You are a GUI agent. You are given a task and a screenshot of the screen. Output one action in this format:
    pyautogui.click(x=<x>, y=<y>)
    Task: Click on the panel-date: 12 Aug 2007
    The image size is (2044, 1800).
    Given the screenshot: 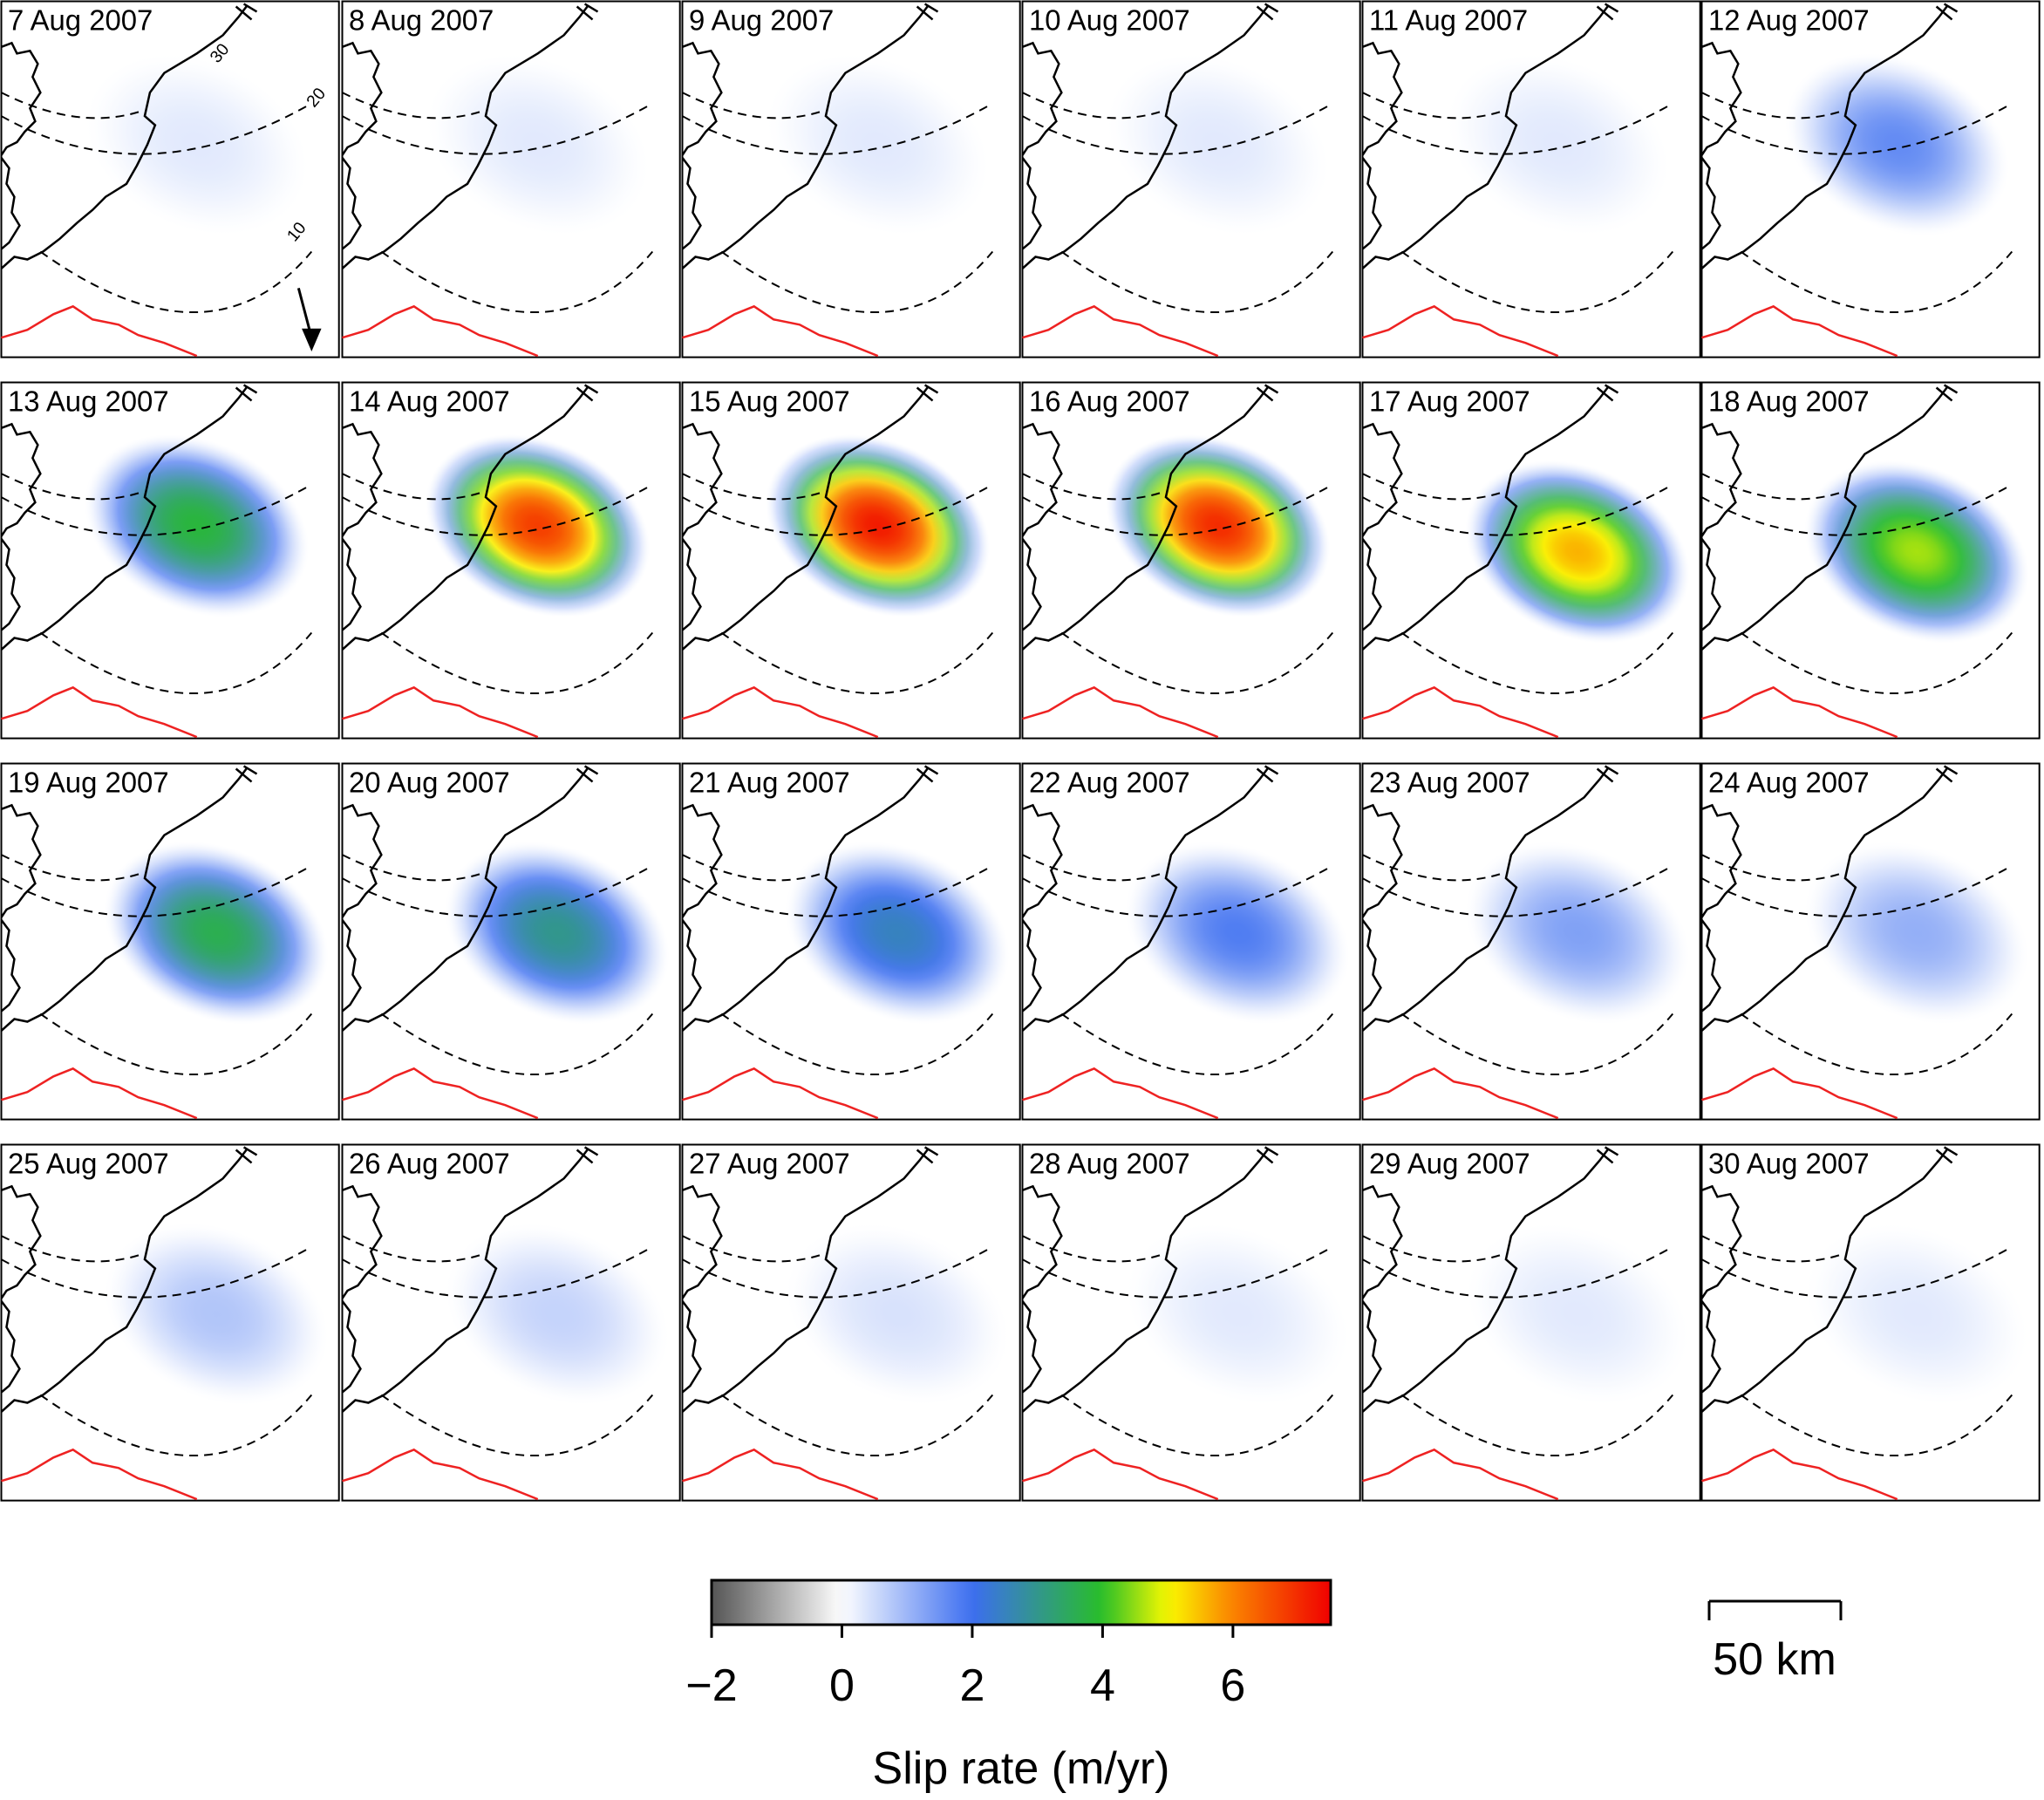 What is the action you would take?
    pyautogui.click(x=1789, y=19)
    